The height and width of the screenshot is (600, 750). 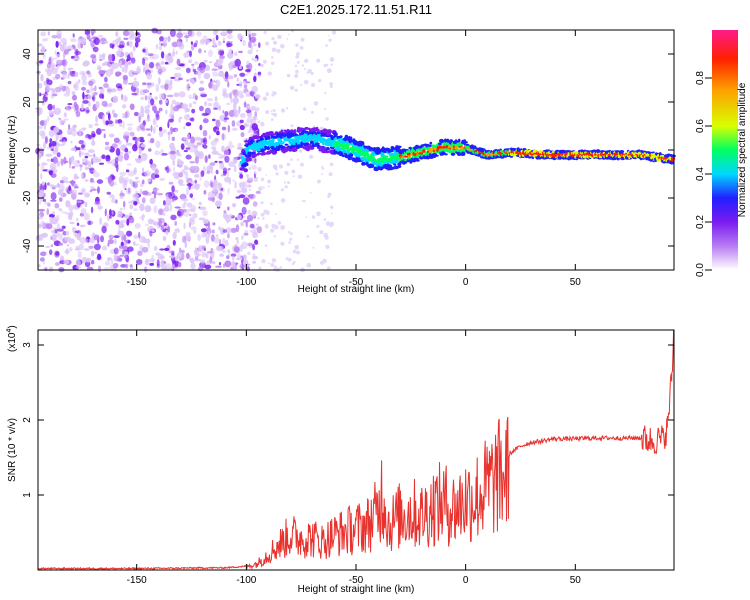 What do you see at coordinates (27, 197) in the screenshot?
I see `y-tick-label: -20` at bounding box center [27, 197].